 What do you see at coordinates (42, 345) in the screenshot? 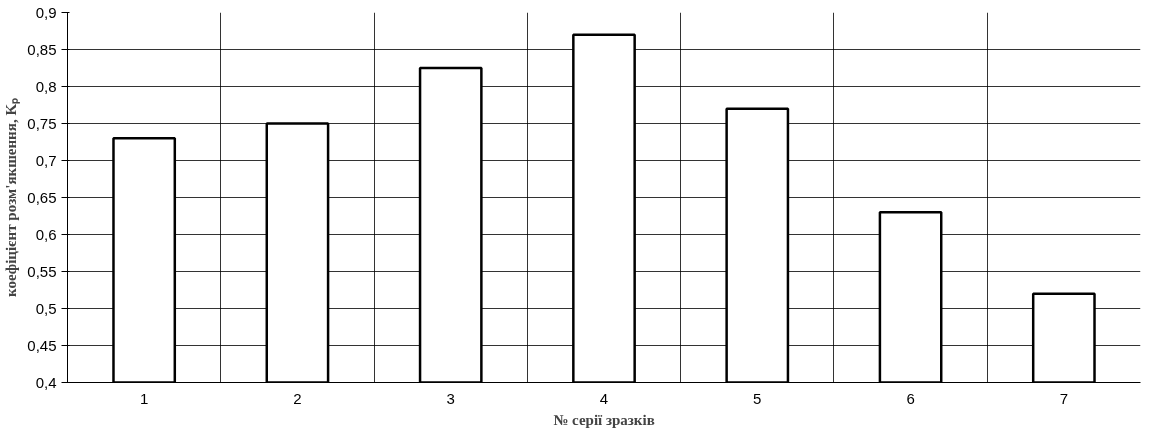
I see `y-tick-label: 0,45` at bounding box center [42, 345].